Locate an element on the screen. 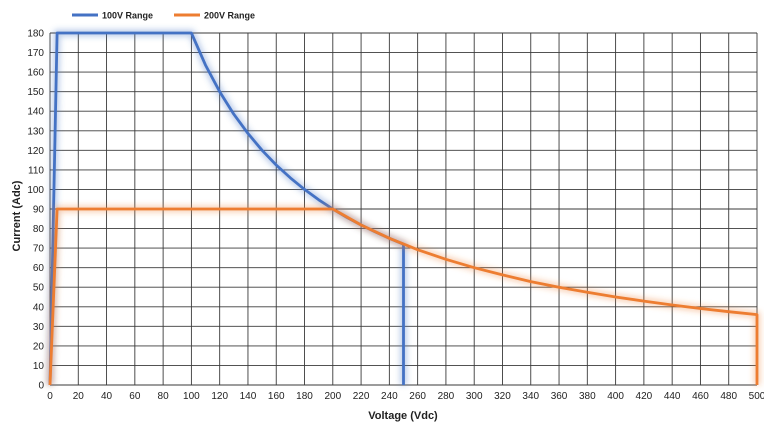 The image size is (764, 426). legend-label-100v-range: 100V Range is located at coordinates (127, 16).